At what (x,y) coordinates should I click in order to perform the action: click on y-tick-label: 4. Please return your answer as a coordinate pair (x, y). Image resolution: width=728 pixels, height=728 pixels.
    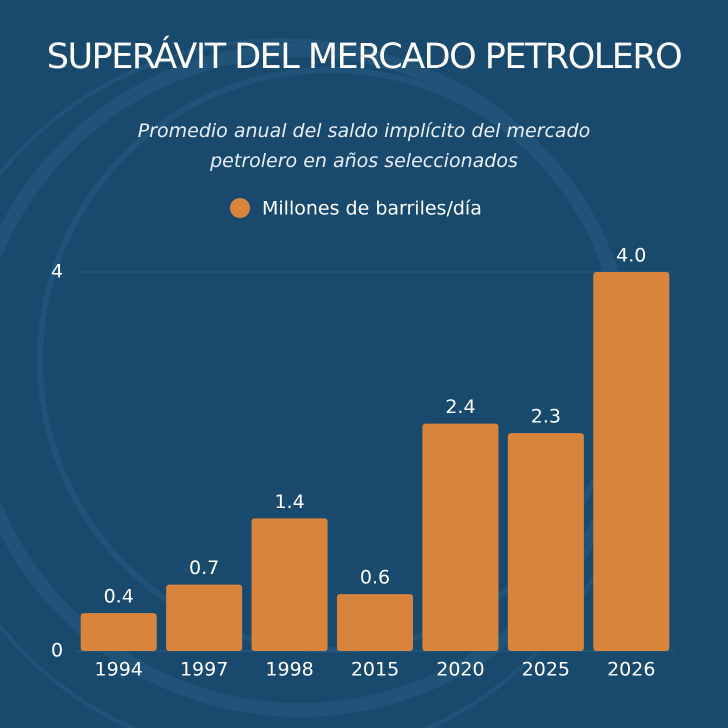
    Looking at the image, I should click on (57, 272).